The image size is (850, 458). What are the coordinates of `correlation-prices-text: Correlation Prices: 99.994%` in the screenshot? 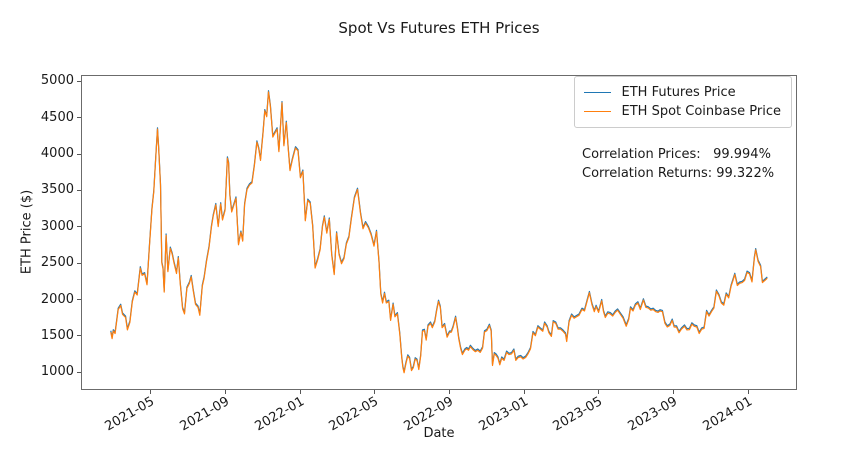 It's located at (676, 154).